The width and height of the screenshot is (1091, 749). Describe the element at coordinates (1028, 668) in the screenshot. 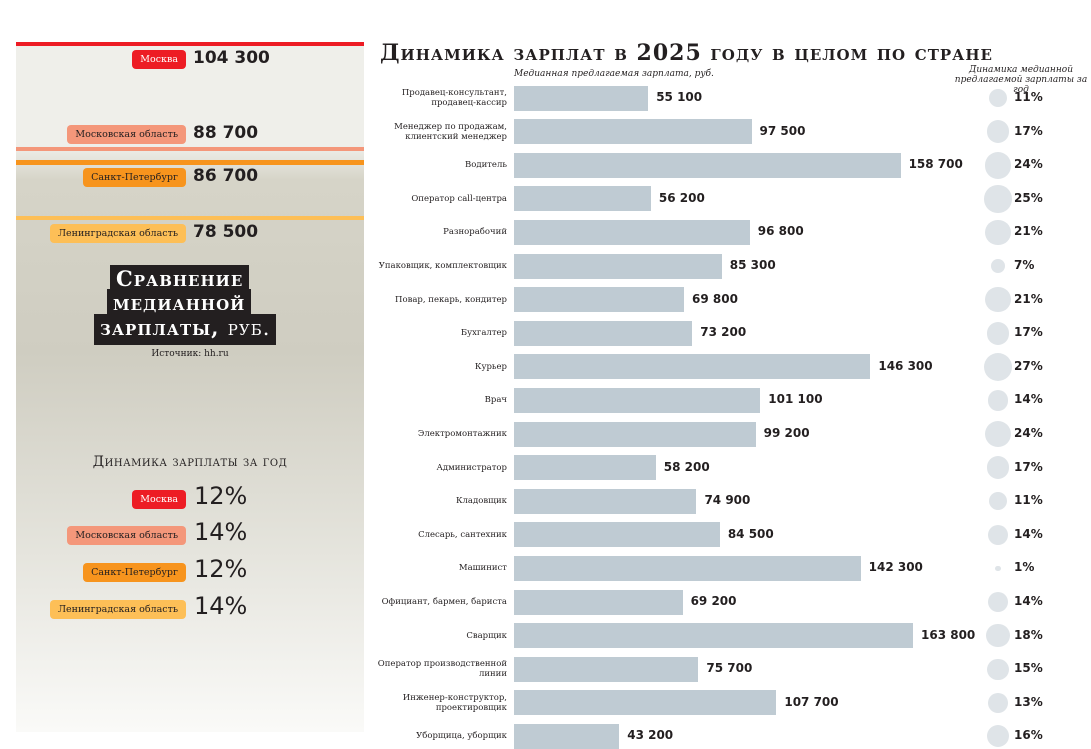

I see `growth-value: 15%` at that location.